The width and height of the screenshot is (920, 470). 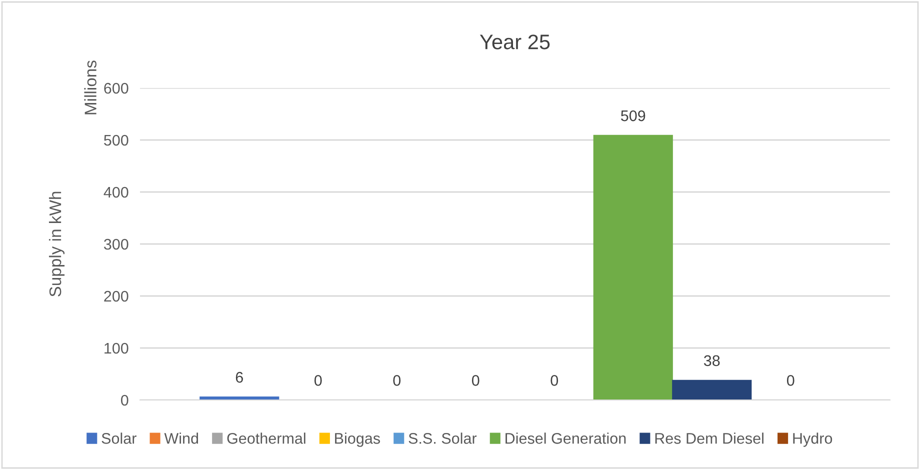 I want to click on y-tick-label: 0, so click(x=124, y=400).